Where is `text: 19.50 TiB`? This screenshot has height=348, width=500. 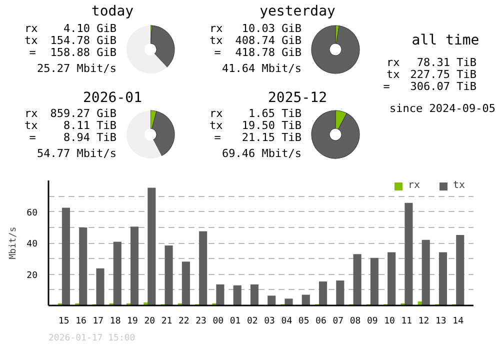
text: 19.50 TiB is located at coordinates (272, 125).